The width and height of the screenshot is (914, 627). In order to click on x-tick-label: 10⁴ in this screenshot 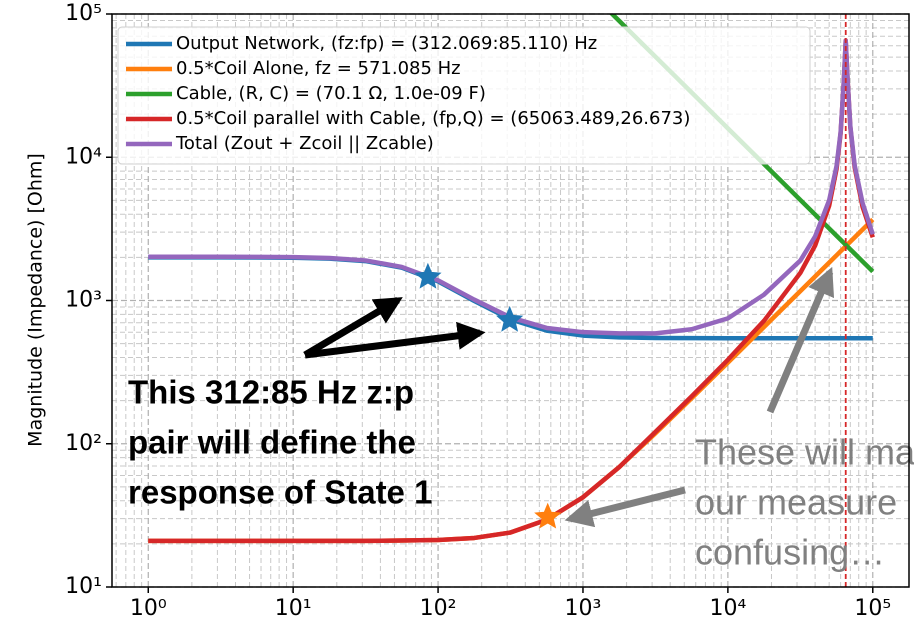, I will do `click(727, 608)`.